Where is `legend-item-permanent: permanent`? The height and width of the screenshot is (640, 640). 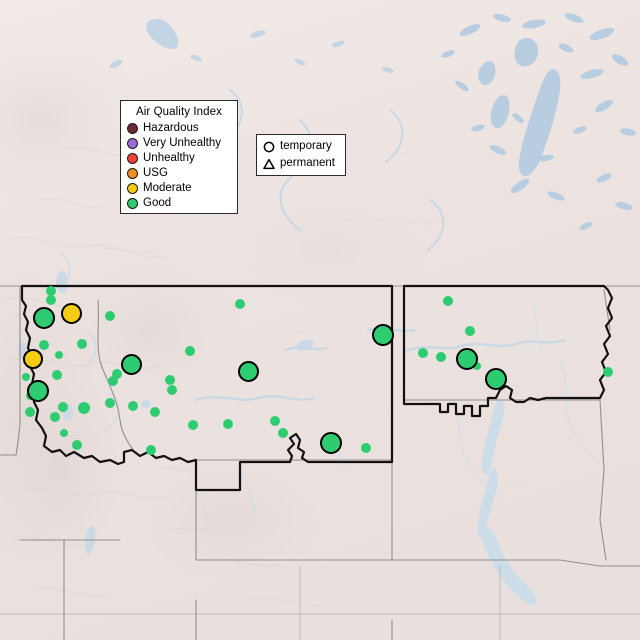
legend-item-permanent: permanent is located at coordinates (301, 163).